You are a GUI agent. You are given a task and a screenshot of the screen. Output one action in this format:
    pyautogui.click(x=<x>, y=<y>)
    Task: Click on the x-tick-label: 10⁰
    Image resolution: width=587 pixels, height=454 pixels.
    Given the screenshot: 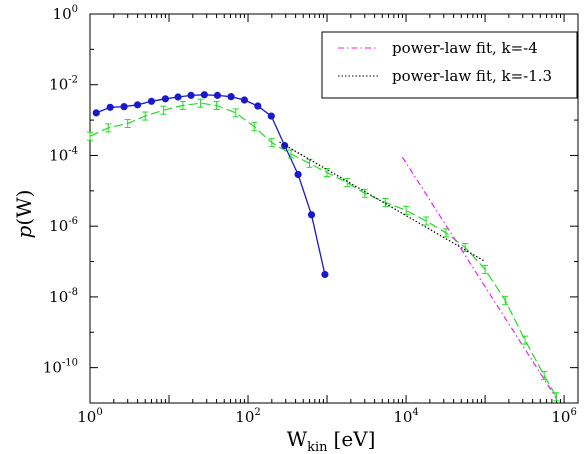 What is the action you would take?
    pyautogui.click(x=89, y=416)
    